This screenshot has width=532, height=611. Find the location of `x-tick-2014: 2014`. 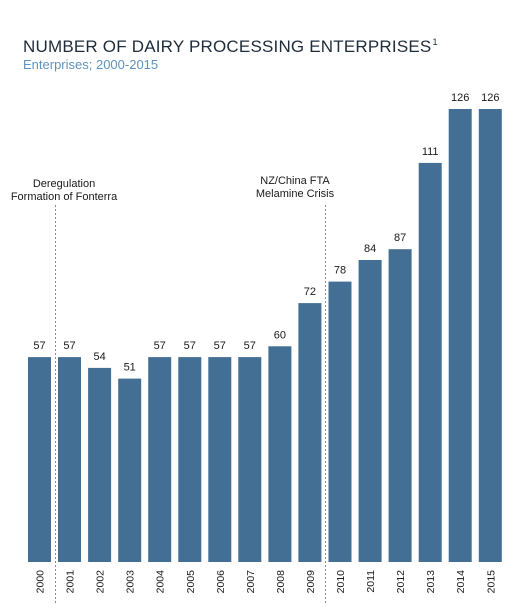

x-tick-2014: 2014 is located at coordinates (461, 582).